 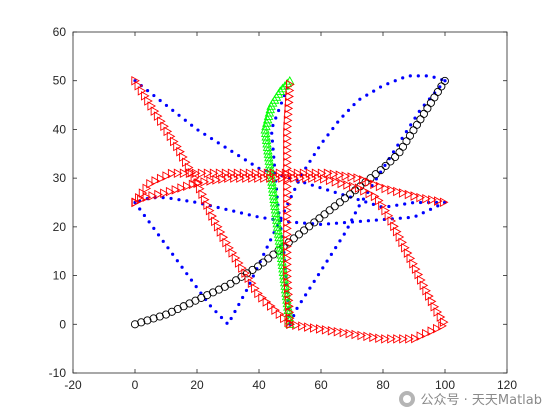 I want to click on x-tick-label: 120, so click(x=507, y=385).